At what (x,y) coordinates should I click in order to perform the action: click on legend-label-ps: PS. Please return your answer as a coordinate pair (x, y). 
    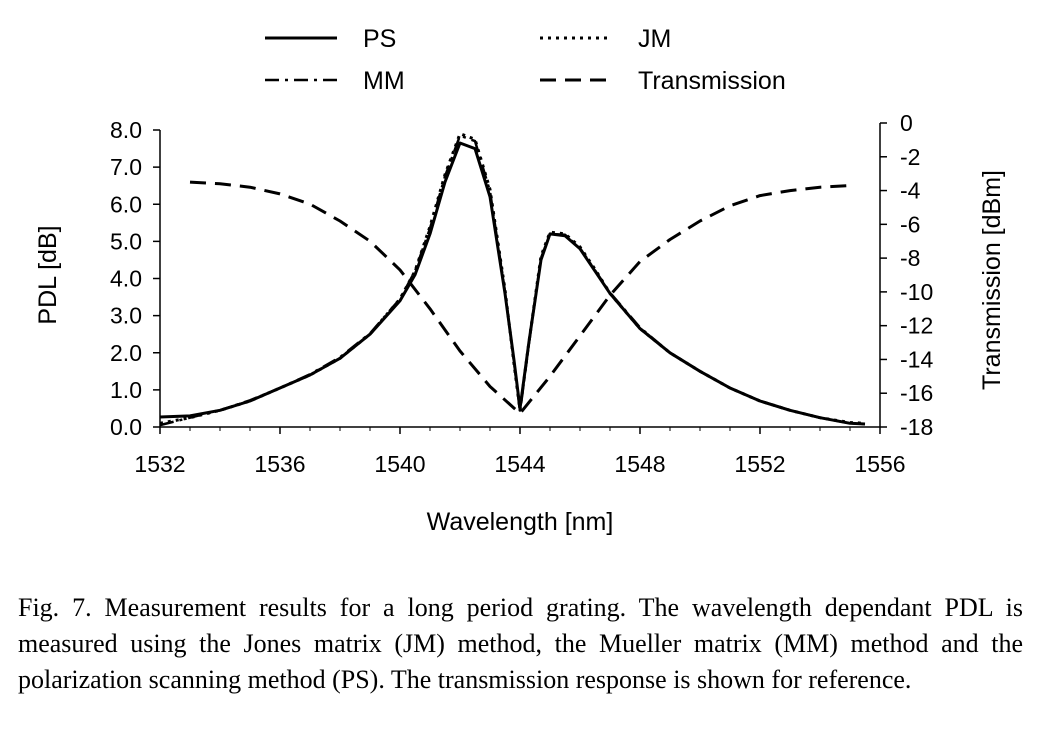
    Looking at the image, I should click on (379, 39).